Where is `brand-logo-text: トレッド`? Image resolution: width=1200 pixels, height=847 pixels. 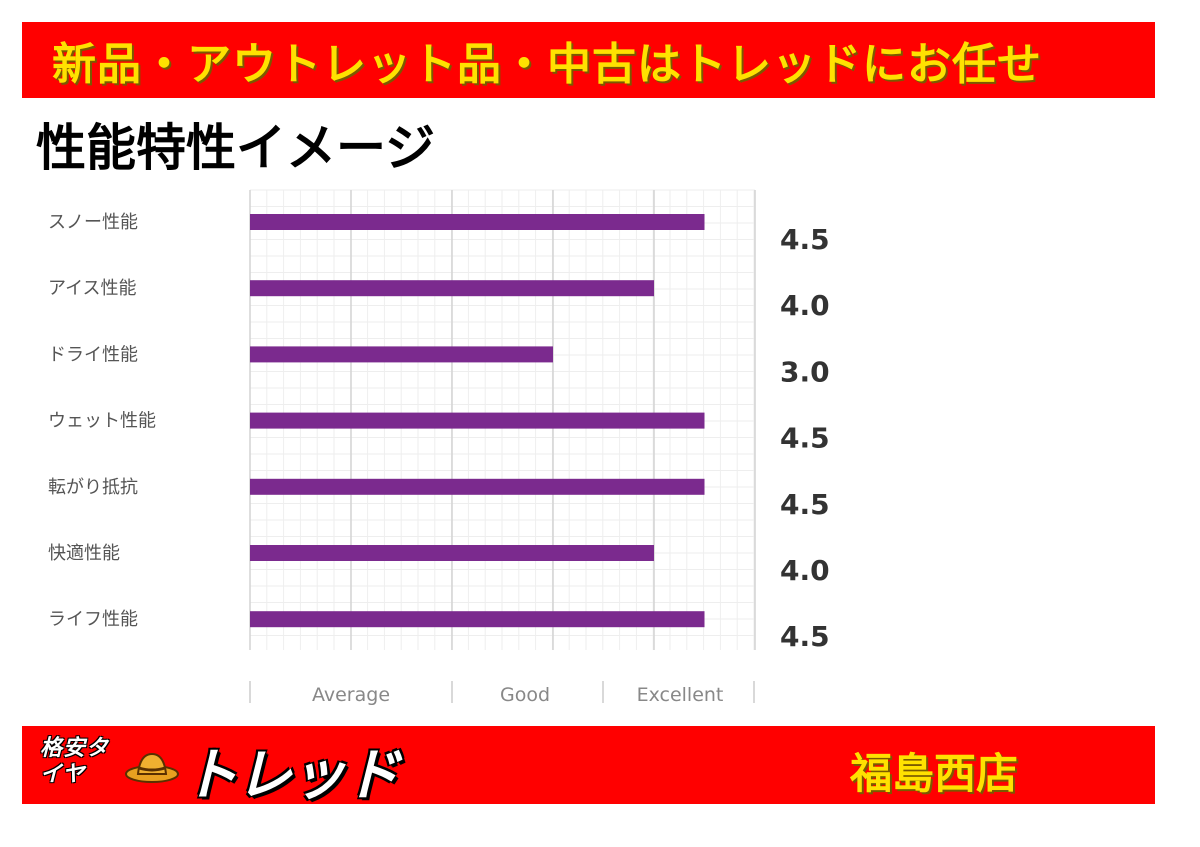
brand-logo-text: トレッド is located at coordinates (291, 775).